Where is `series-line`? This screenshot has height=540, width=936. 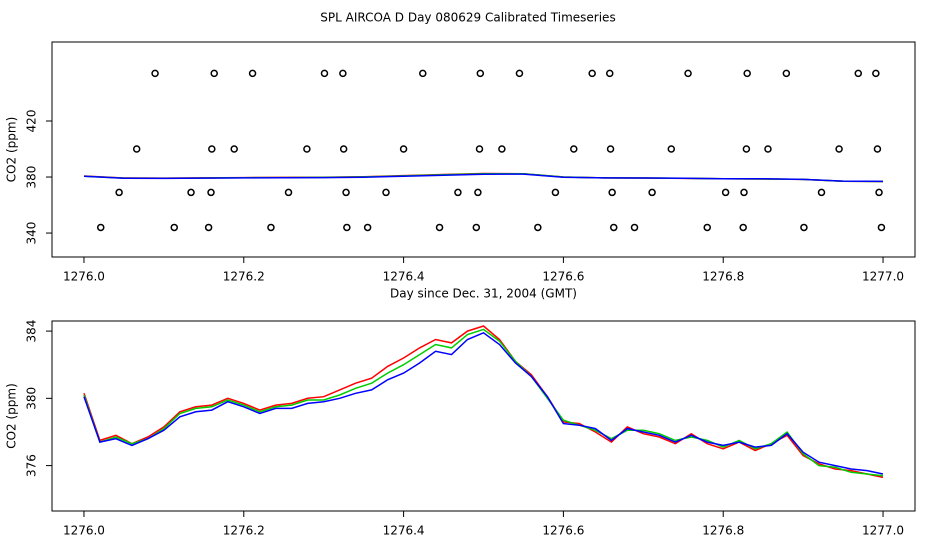 series-line is located at coordinates (483, 178).